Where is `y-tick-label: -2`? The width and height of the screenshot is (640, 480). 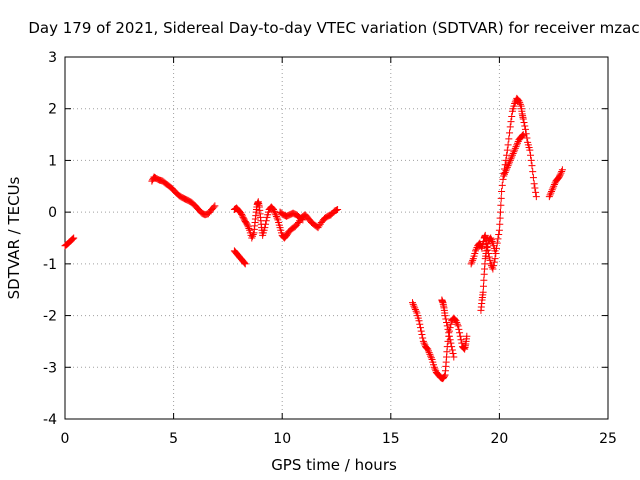
y-tick-label: -2 is located at coordinates (50, 317).